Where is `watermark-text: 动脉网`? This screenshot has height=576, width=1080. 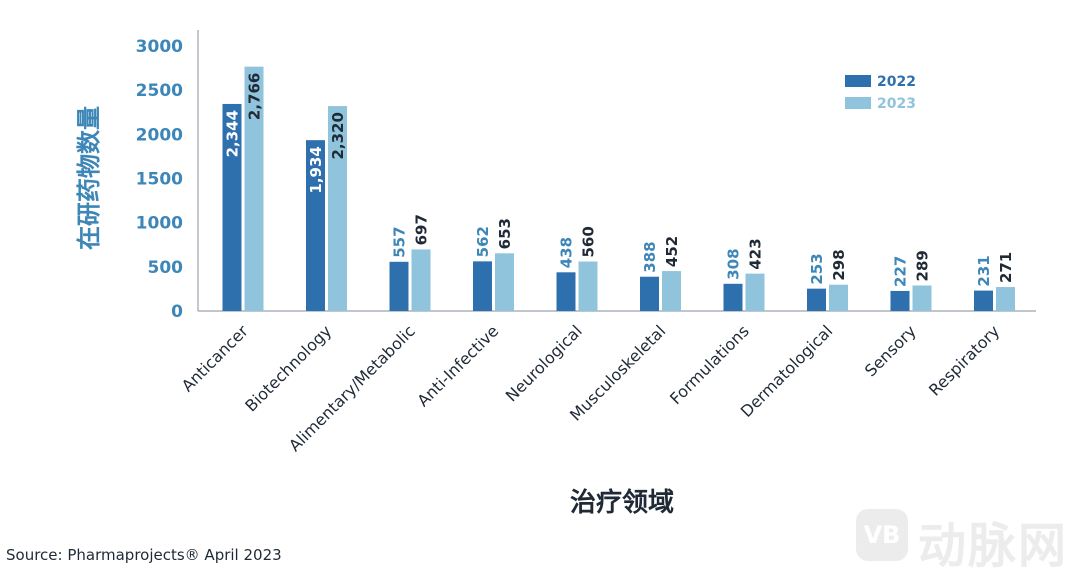 watermark-text: 动脉网 is located at coordinates (993, 546).